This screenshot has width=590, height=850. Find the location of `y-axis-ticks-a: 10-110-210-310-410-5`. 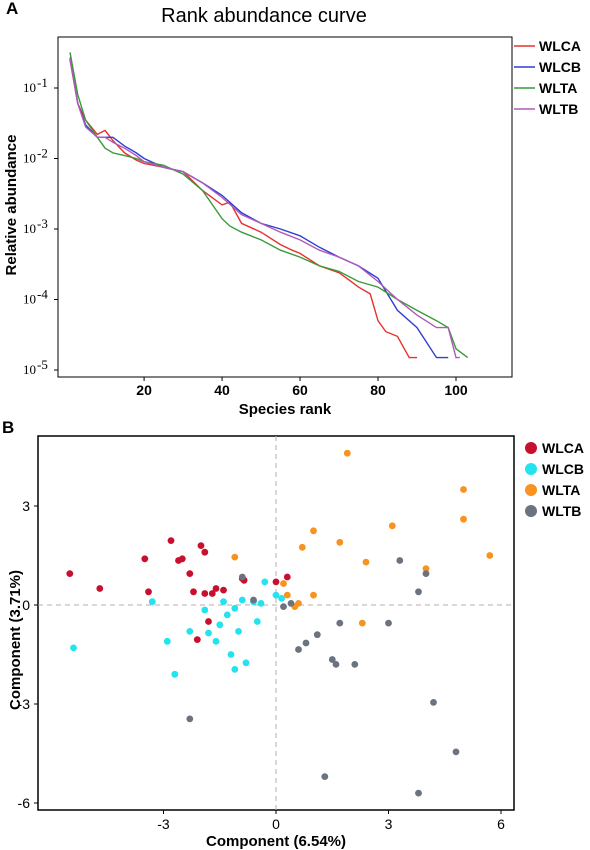

y-axis-ticks-a: 10-110-210-310-410-5 is located at coordinates (40, 226).